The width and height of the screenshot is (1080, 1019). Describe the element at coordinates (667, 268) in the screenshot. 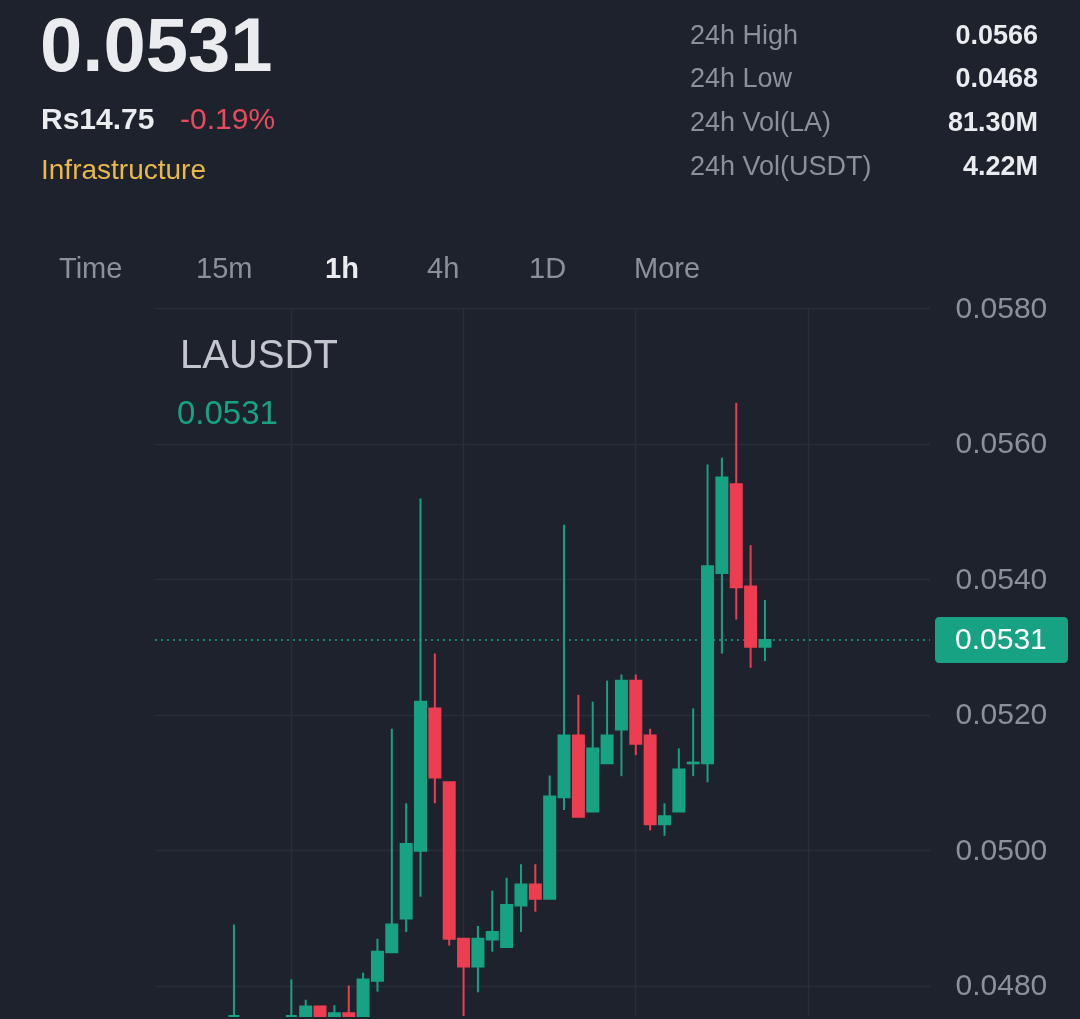

I see `text: More` at that location.